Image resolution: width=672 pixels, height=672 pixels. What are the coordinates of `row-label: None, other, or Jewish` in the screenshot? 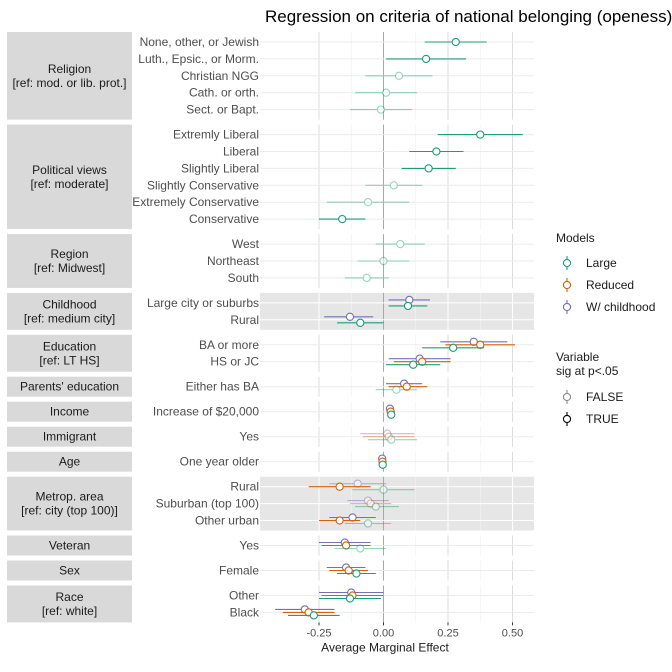 It's located at (199, 42).